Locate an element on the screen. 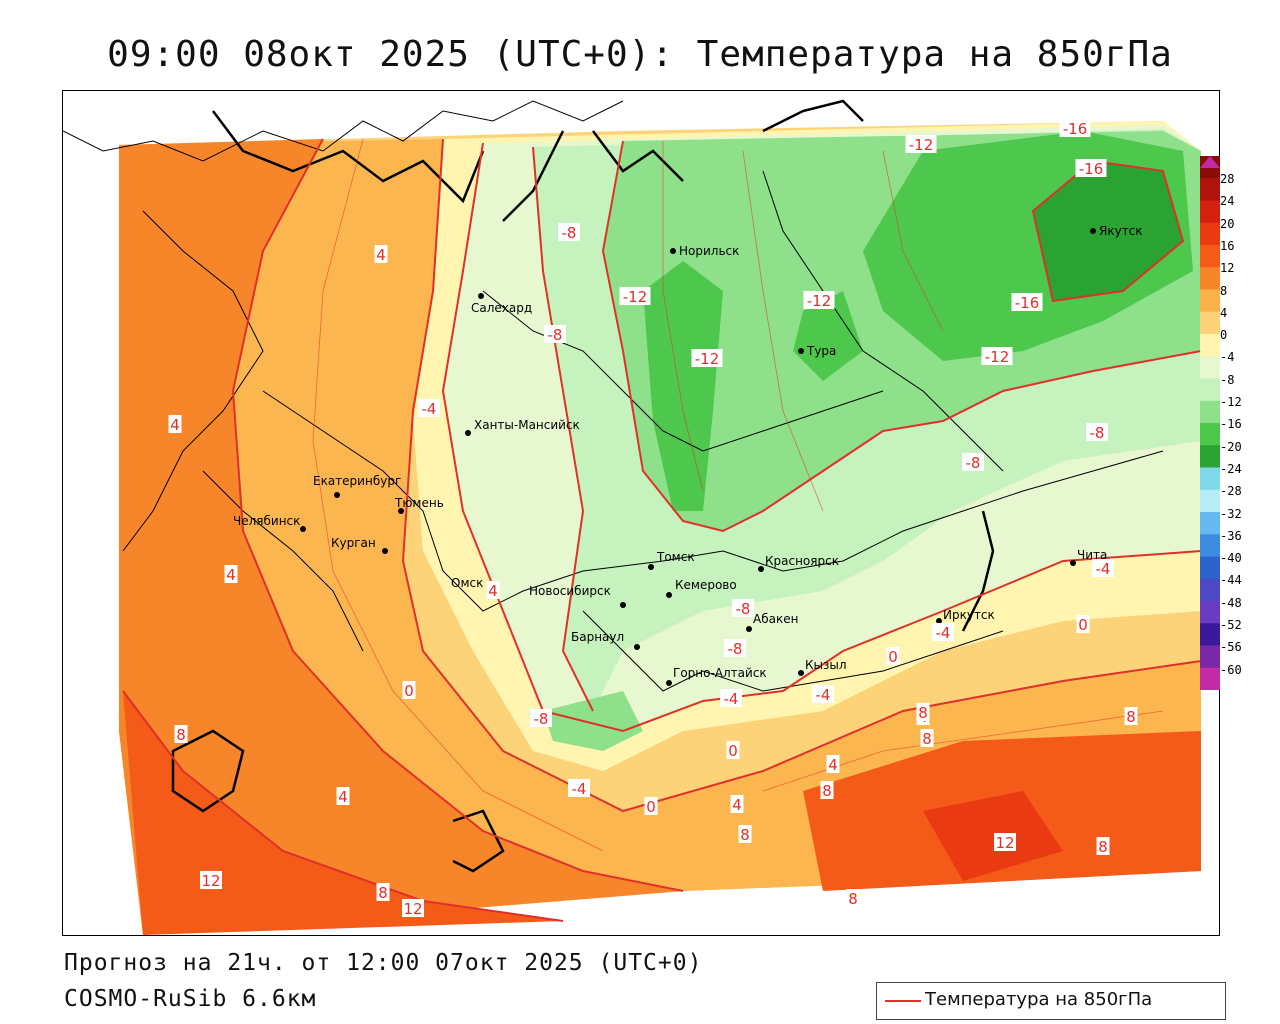  city-label: Томск is located at coordinates (675, 557).